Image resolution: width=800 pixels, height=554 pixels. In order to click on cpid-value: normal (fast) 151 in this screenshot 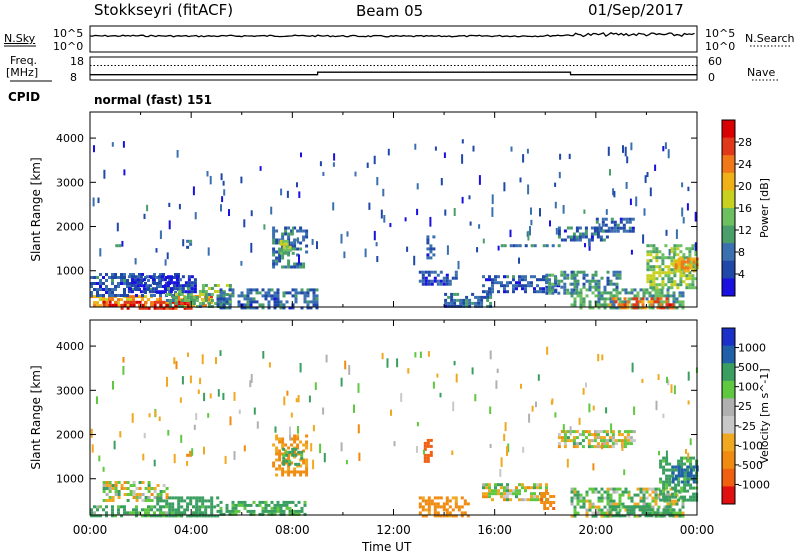, I will do `click(153, 100)`.